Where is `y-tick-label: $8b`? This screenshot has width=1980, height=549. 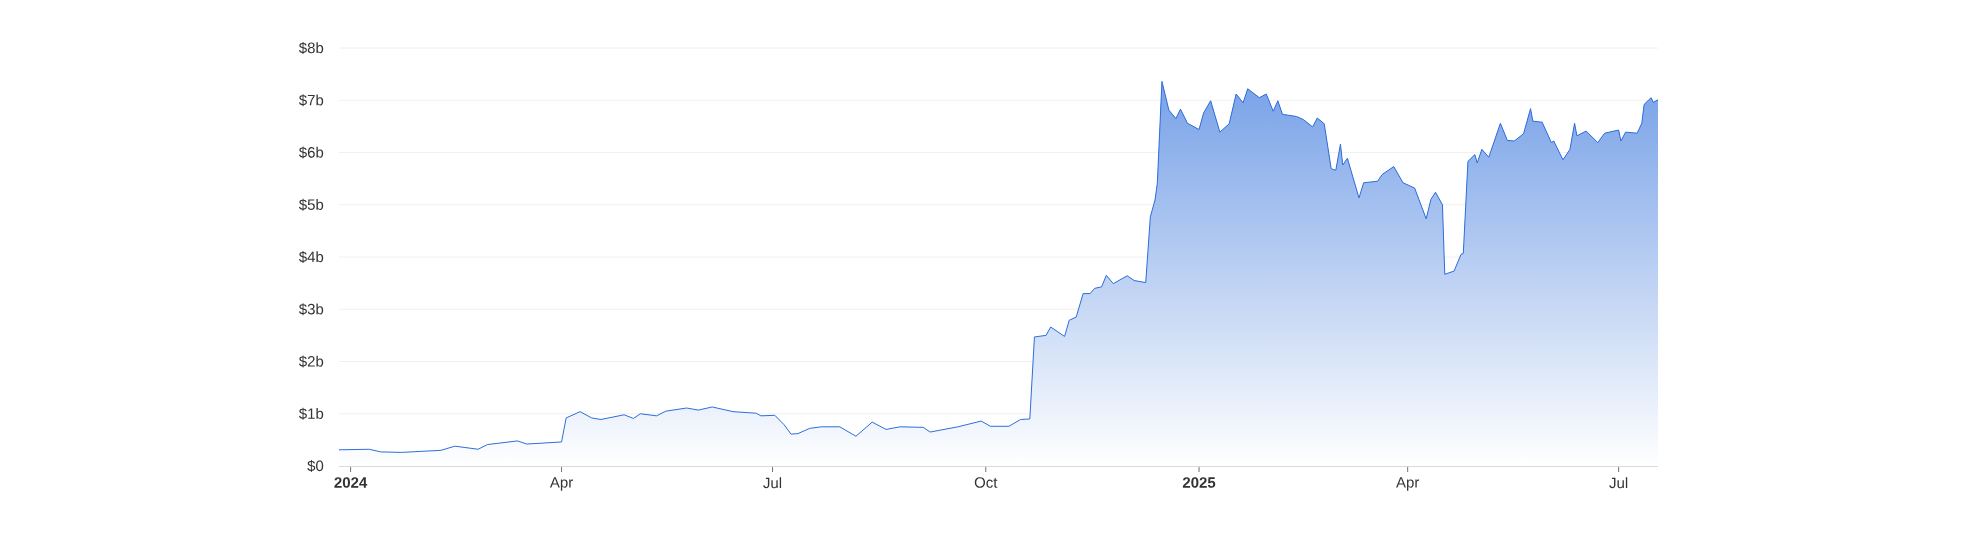
y-tick-label: $8b is located at coordinates (311, 48).